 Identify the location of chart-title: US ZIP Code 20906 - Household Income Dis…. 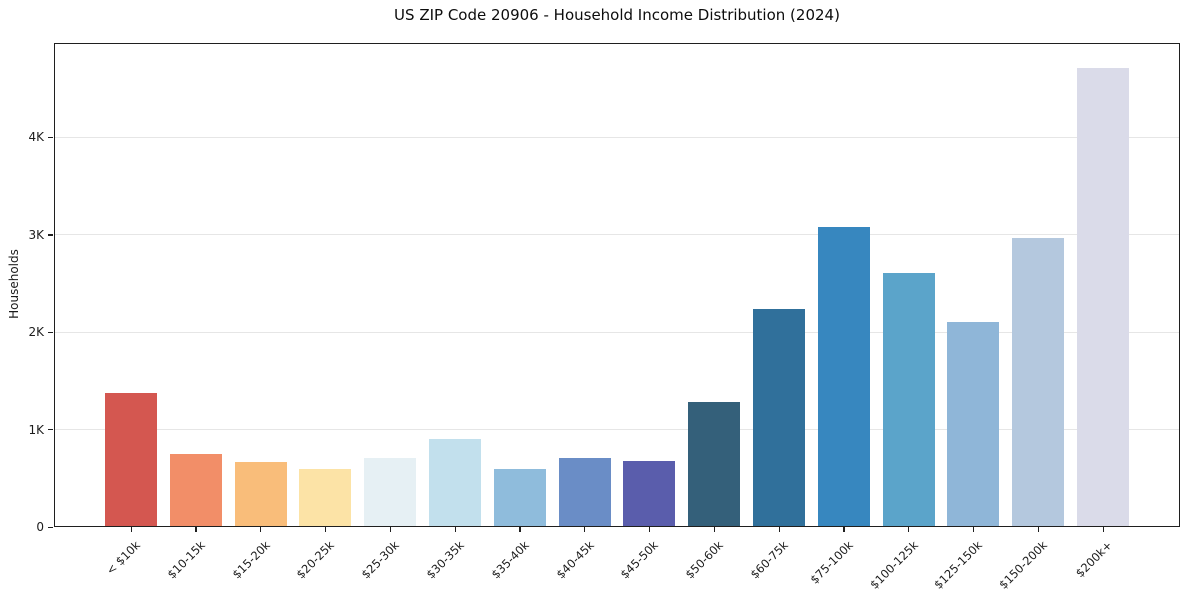
(617, 15).